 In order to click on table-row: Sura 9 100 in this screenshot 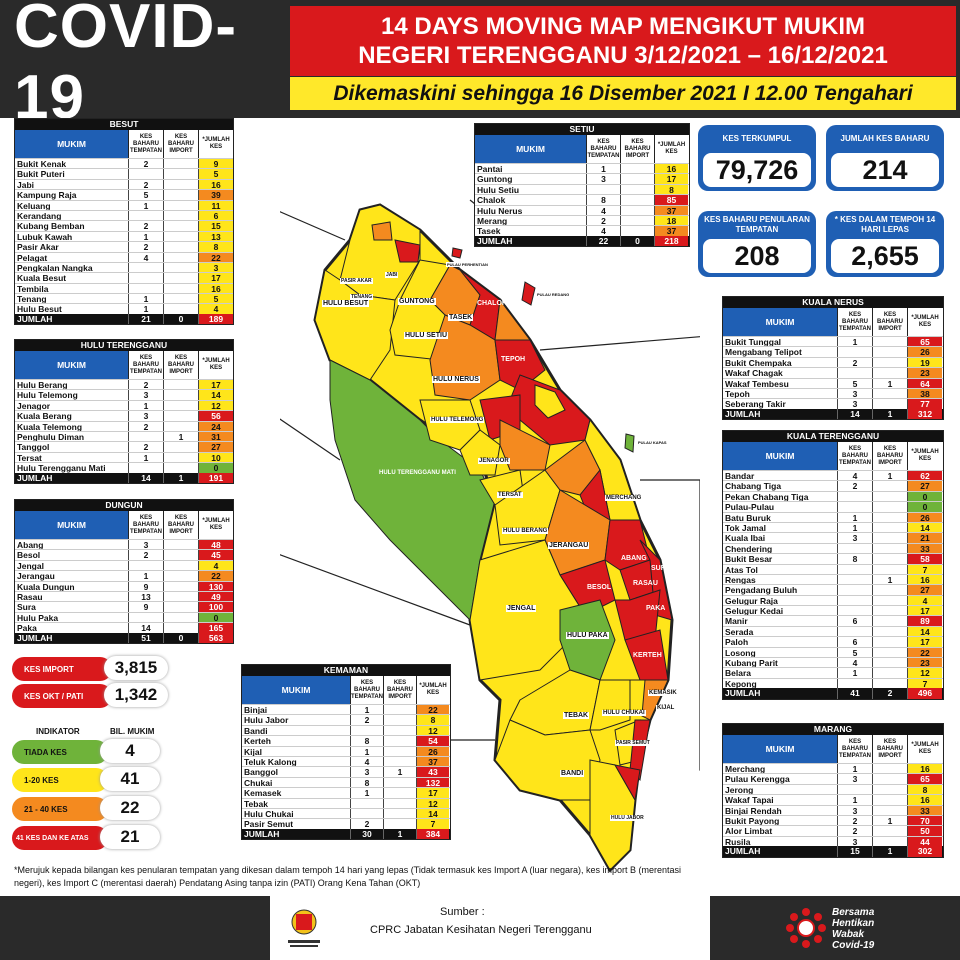, I will do `click(124, 606)`.